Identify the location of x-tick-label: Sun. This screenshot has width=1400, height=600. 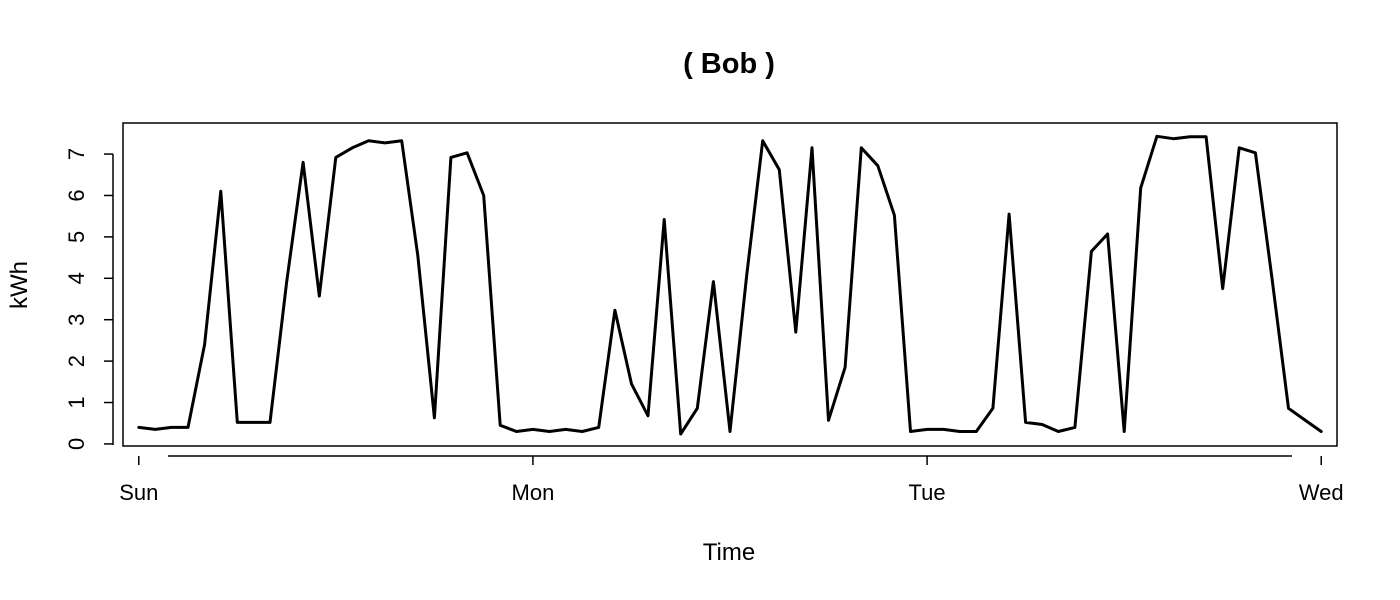
(138, 492).